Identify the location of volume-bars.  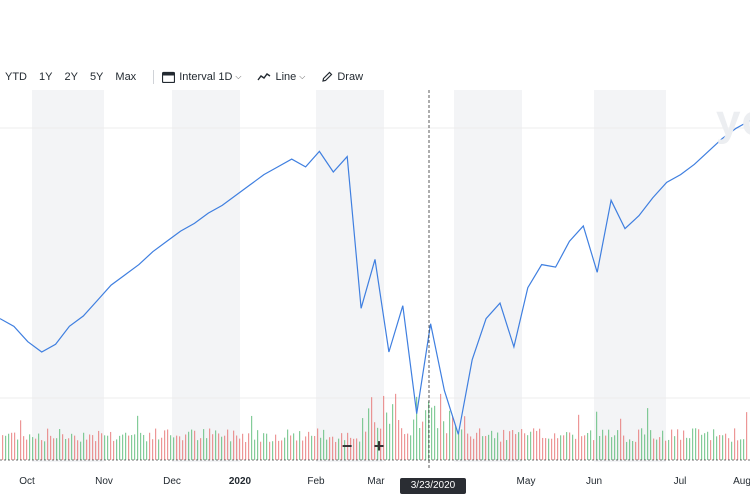
(375, 426).